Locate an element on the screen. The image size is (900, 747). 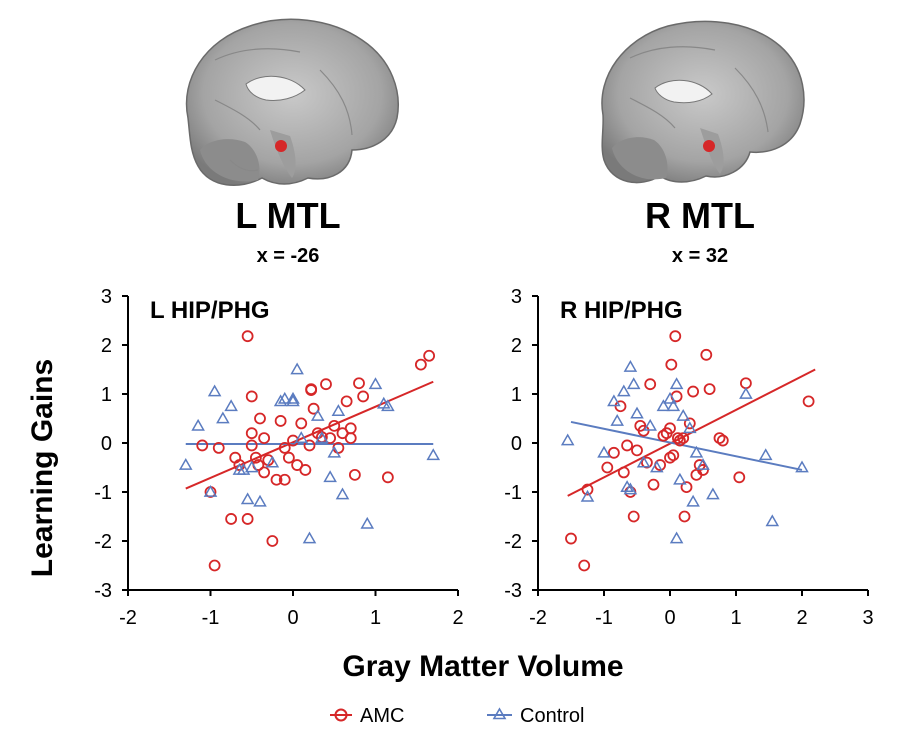
legend-item-control: Control is located at coordinates (535, 716).